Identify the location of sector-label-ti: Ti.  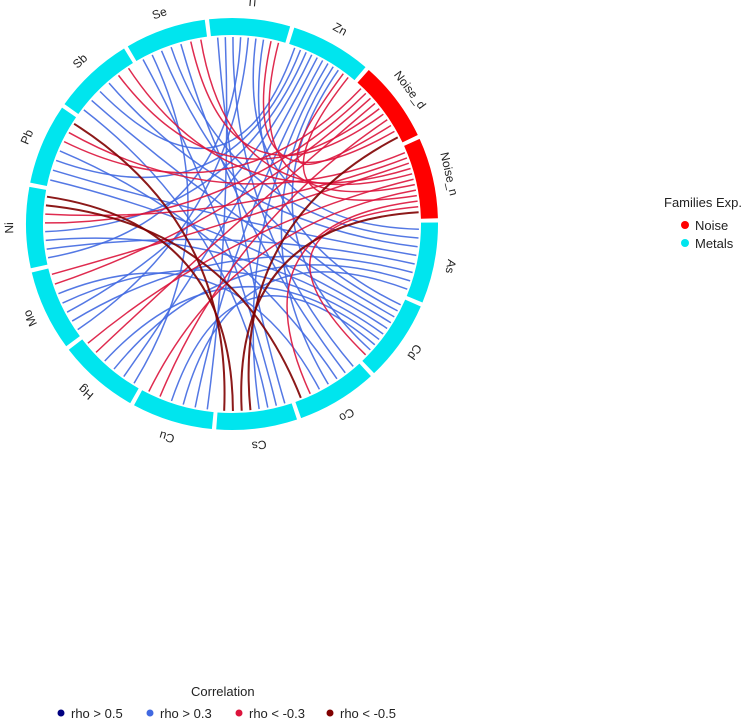
(251, 4).